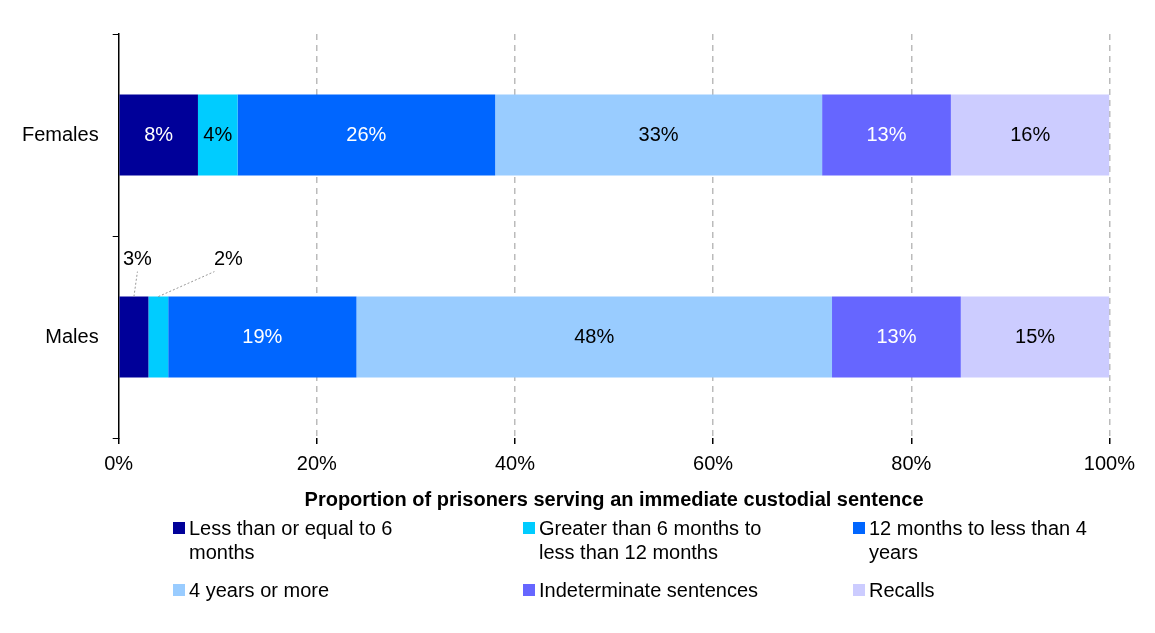 The height and width of the screenshot is (633, 1155). I want to click on data-label: 48%, so click(594, 335).